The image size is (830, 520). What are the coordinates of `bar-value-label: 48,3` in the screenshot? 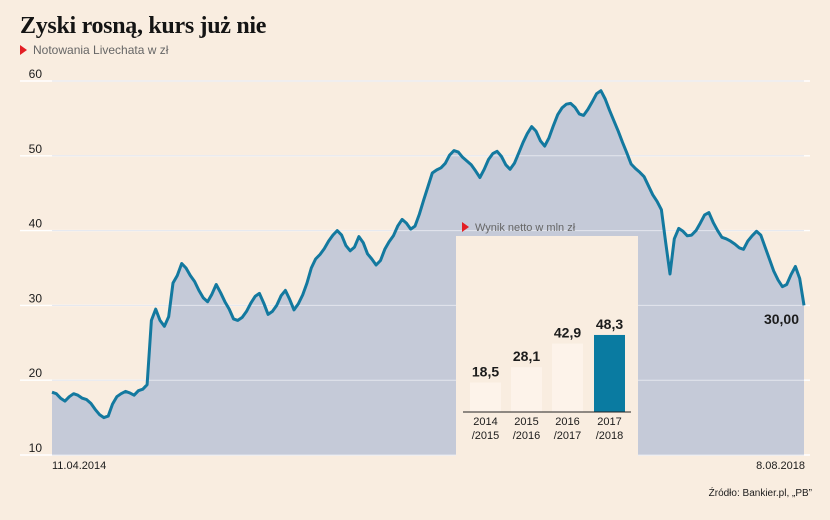 It's located at (609, 324).